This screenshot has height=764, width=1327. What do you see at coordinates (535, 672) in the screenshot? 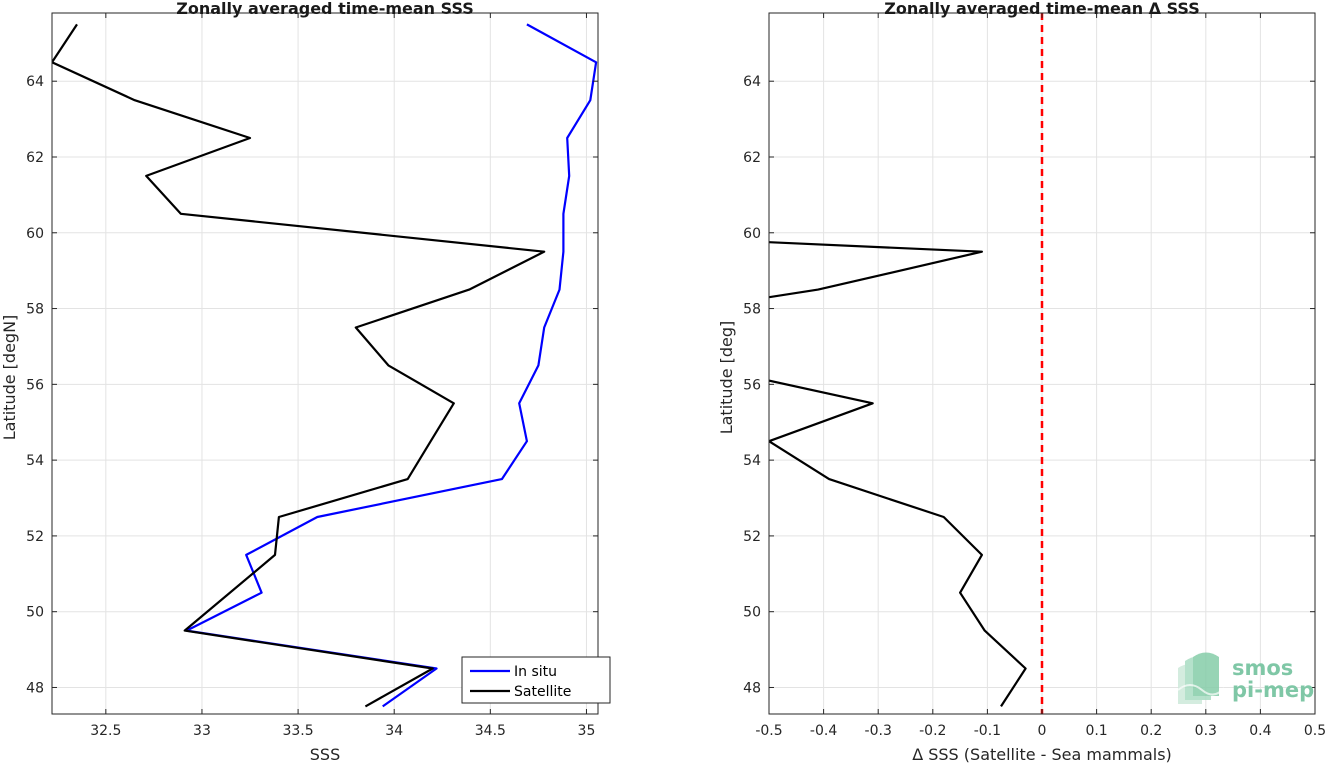
I see `legend-label-in-situ: In situ` at bounding box center [535, 672].